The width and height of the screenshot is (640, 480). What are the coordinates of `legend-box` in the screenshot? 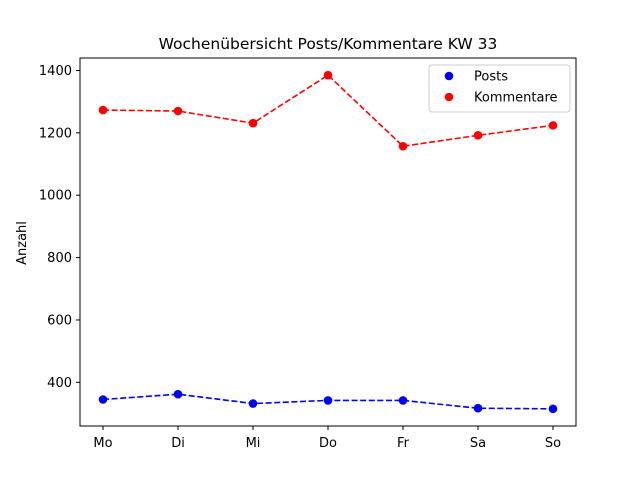 It's located at (499, 88).